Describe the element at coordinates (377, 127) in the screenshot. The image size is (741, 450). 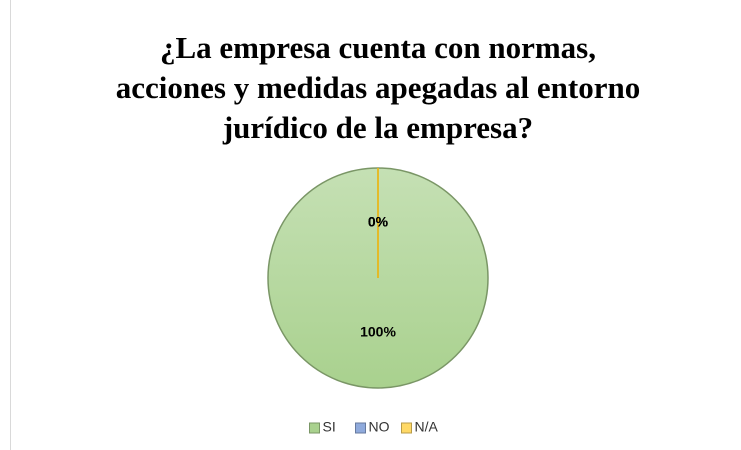
I see `chart-title: jurídico de la empresa?` at that location.